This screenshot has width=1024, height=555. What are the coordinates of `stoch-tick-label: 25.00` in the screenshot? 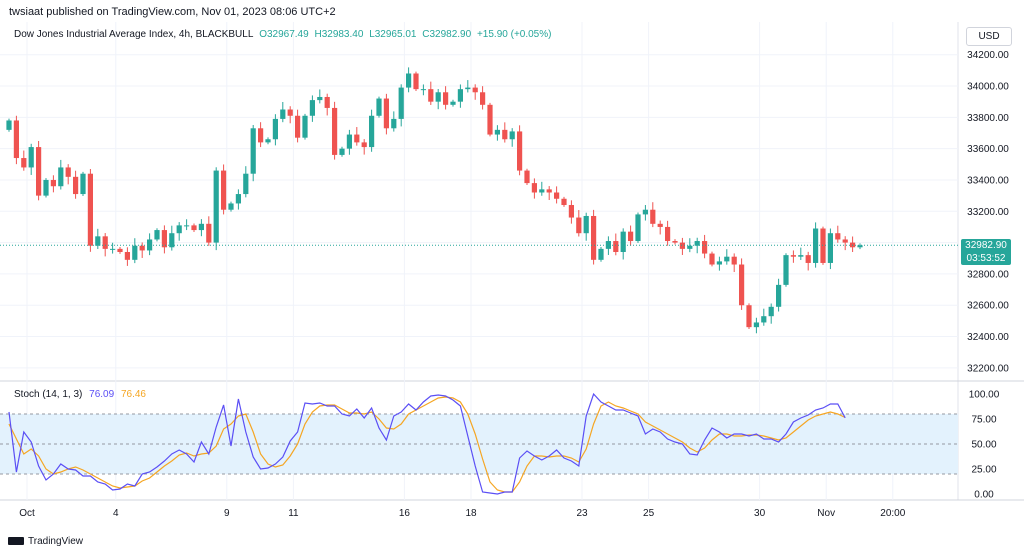 It's located at (983, 470).